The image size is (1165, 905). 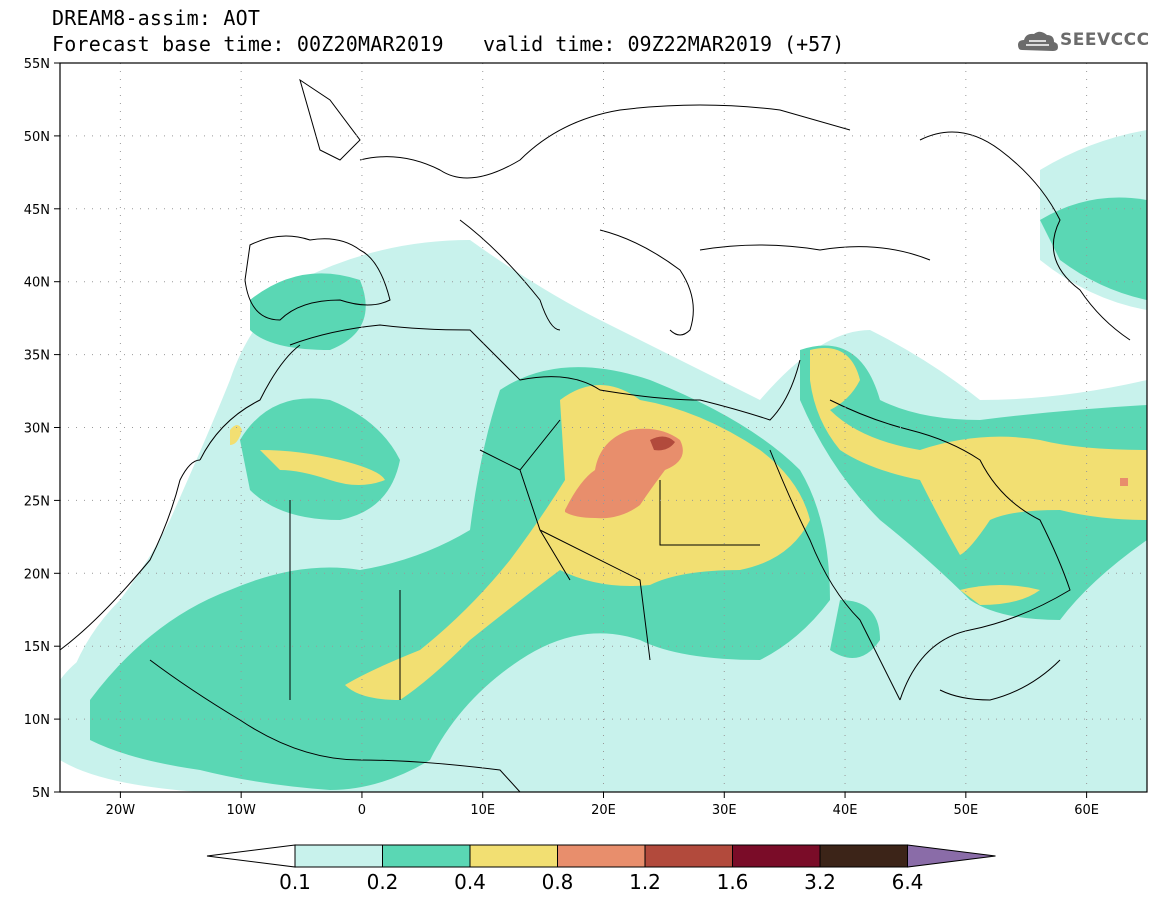 I want to click on colorbar-label: 0.1, so click(x=295, y=882).